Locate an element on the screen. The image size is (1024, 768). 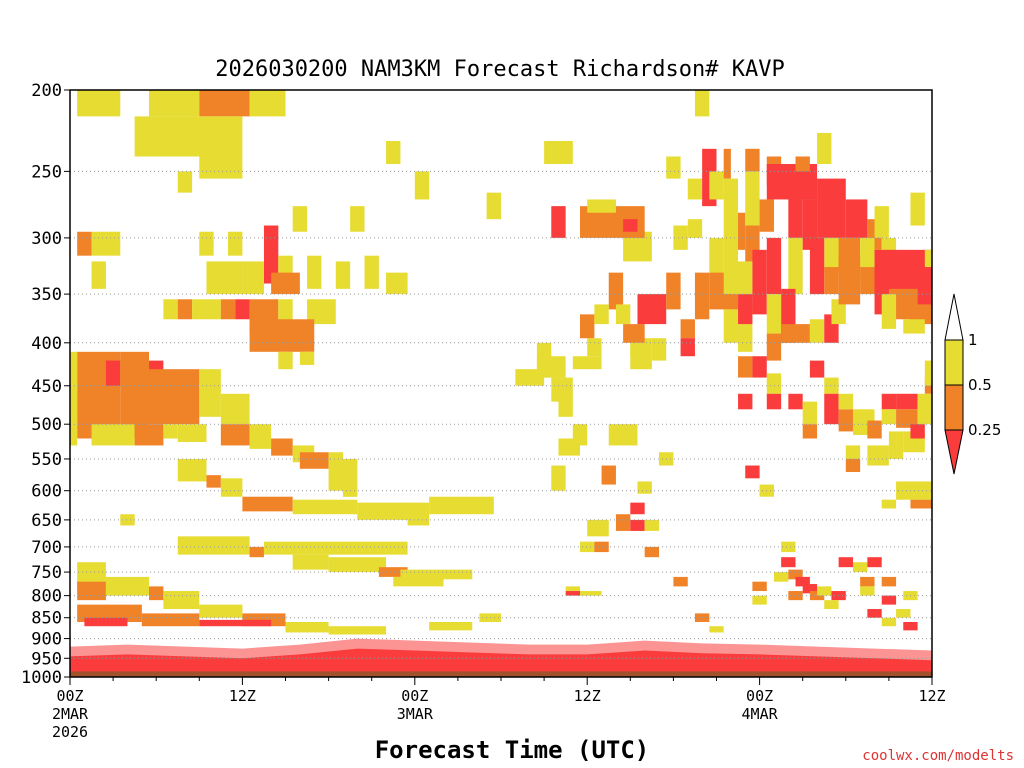
y-tick-label: 850 is located at coordinates (46, 619).